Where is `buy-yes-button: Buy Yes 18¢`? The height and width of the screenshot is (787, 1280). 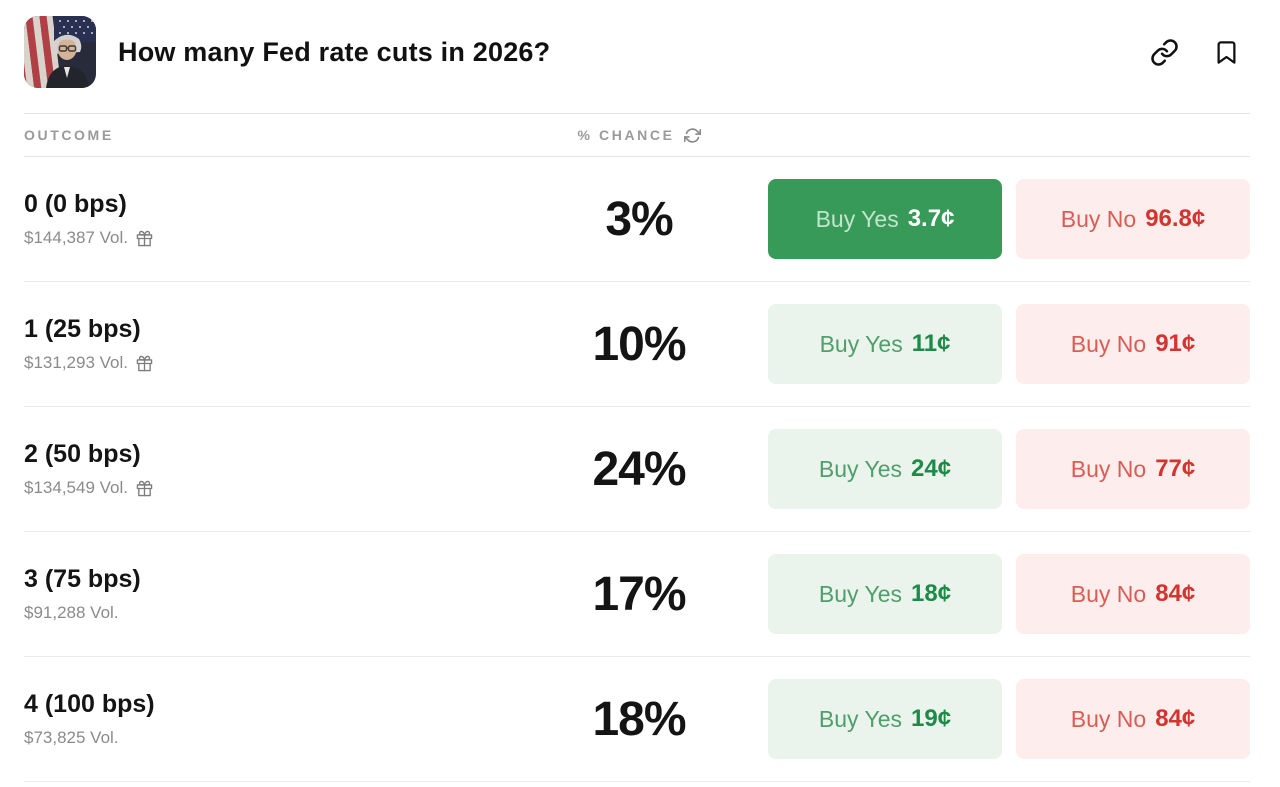 buy-yes-button: Buy Yes 18¢ is located at coordinates (885, 594).